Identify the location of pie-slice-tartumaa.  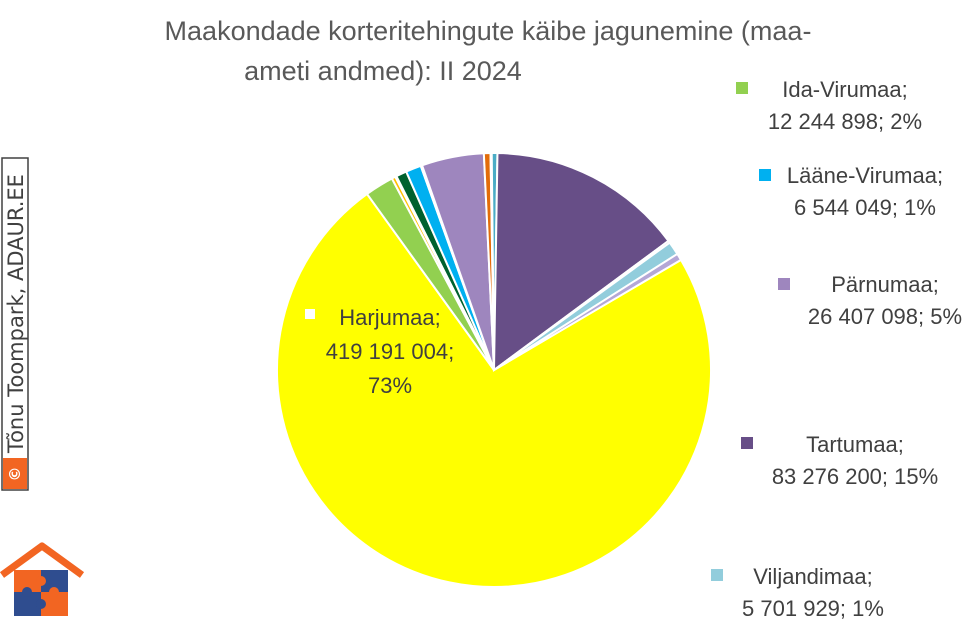
(581, 262).